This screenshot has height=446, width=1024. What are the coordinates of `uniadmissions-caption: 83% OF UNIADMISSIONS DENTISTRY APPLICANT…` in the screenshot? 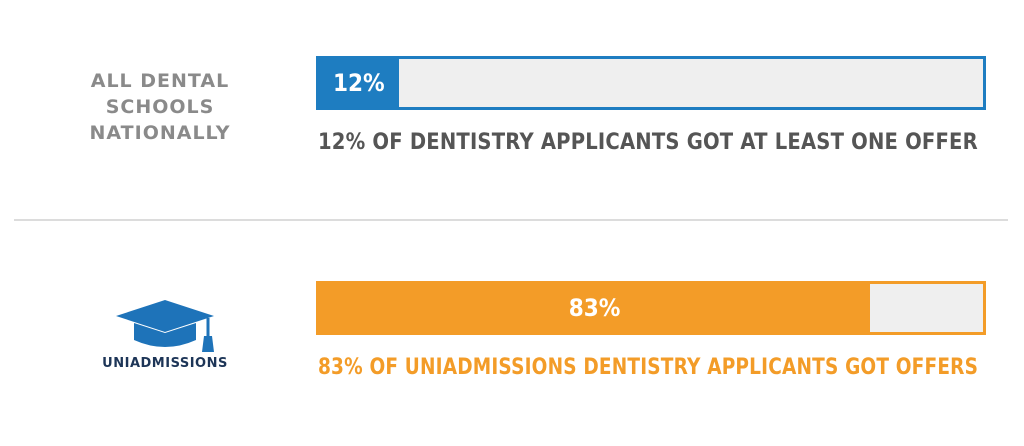 It's located at (648, 367).